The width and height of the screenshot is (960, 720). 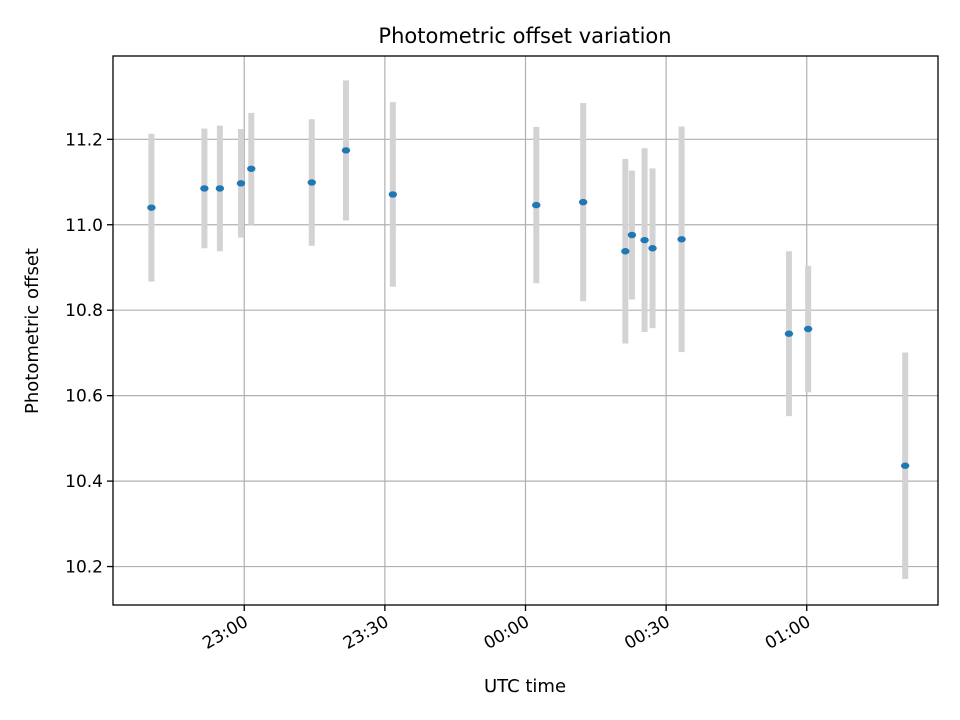 I want to click on y-axis-label: Photometric offset, so click(x=32, y=331).